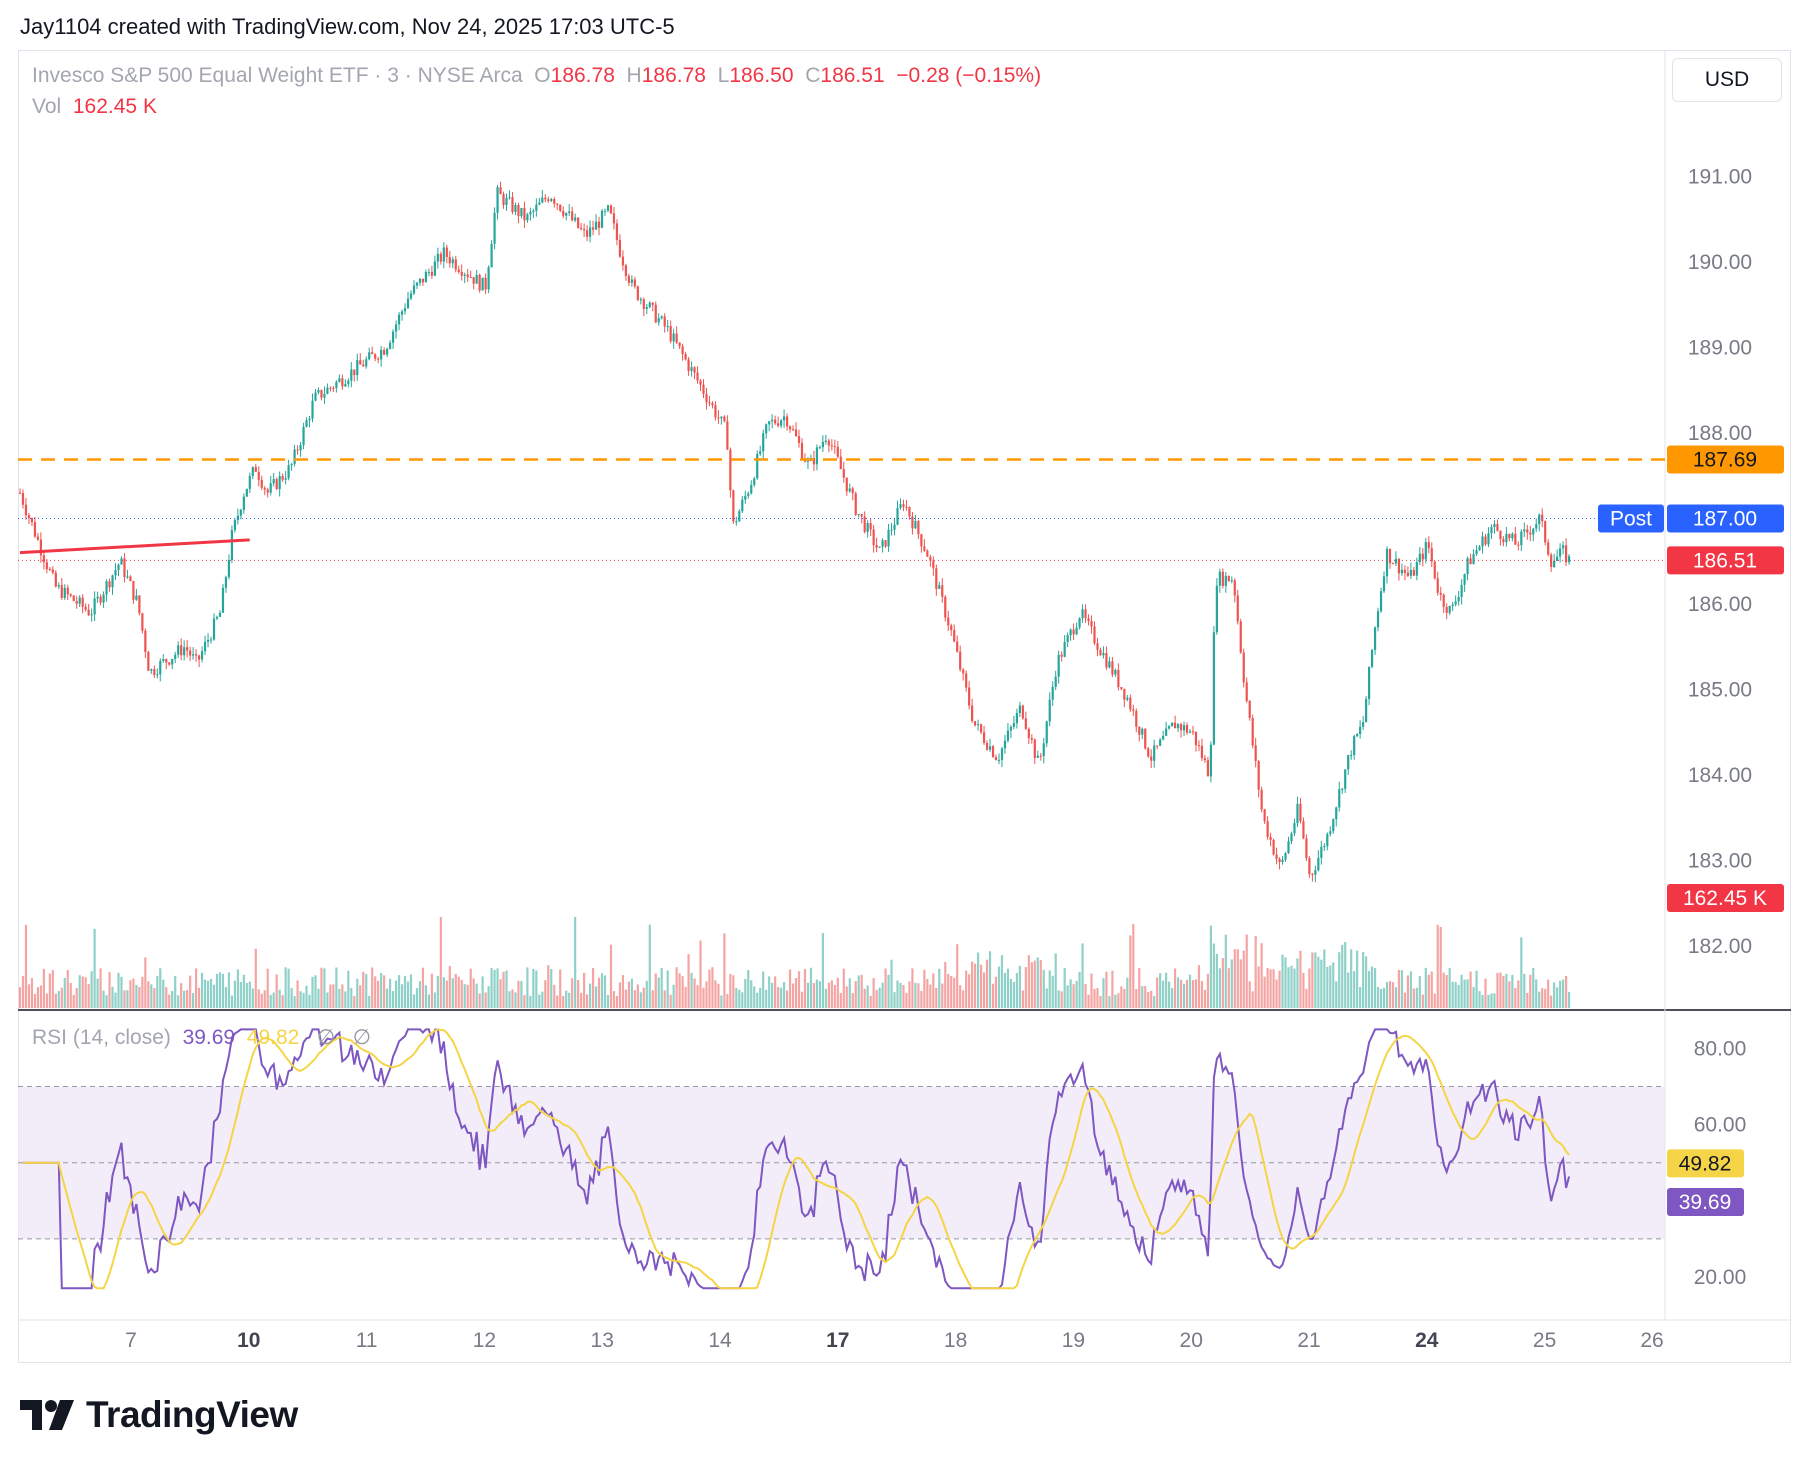  What do you see at coordinates (813, 75) in the screenshot?
I see `close-label: C` at bounding box center [813, 75].